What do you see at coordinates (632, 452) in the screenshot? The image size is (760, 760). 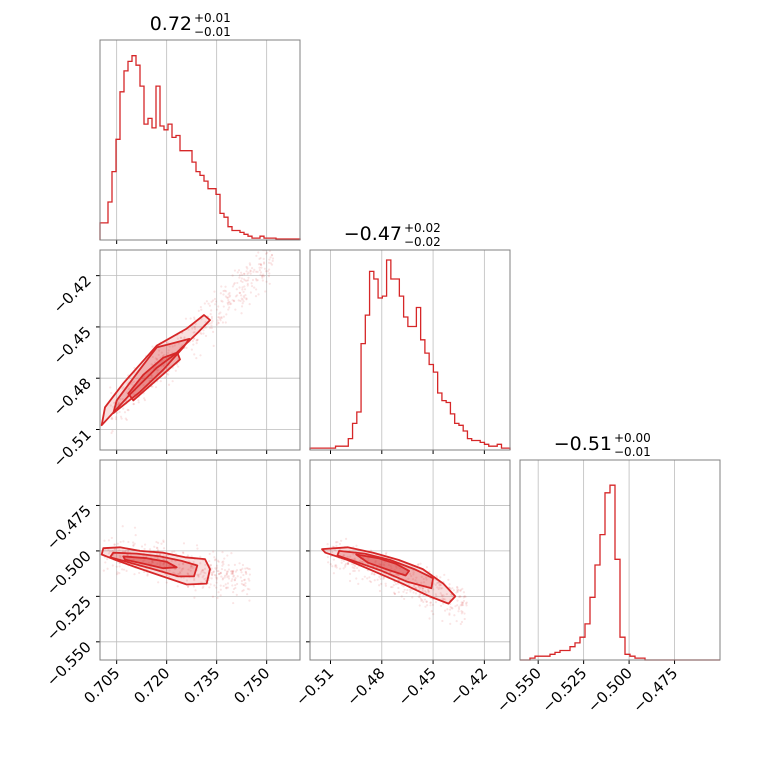 I see `title-minus: −0.01` at bounding box center [632, 452].